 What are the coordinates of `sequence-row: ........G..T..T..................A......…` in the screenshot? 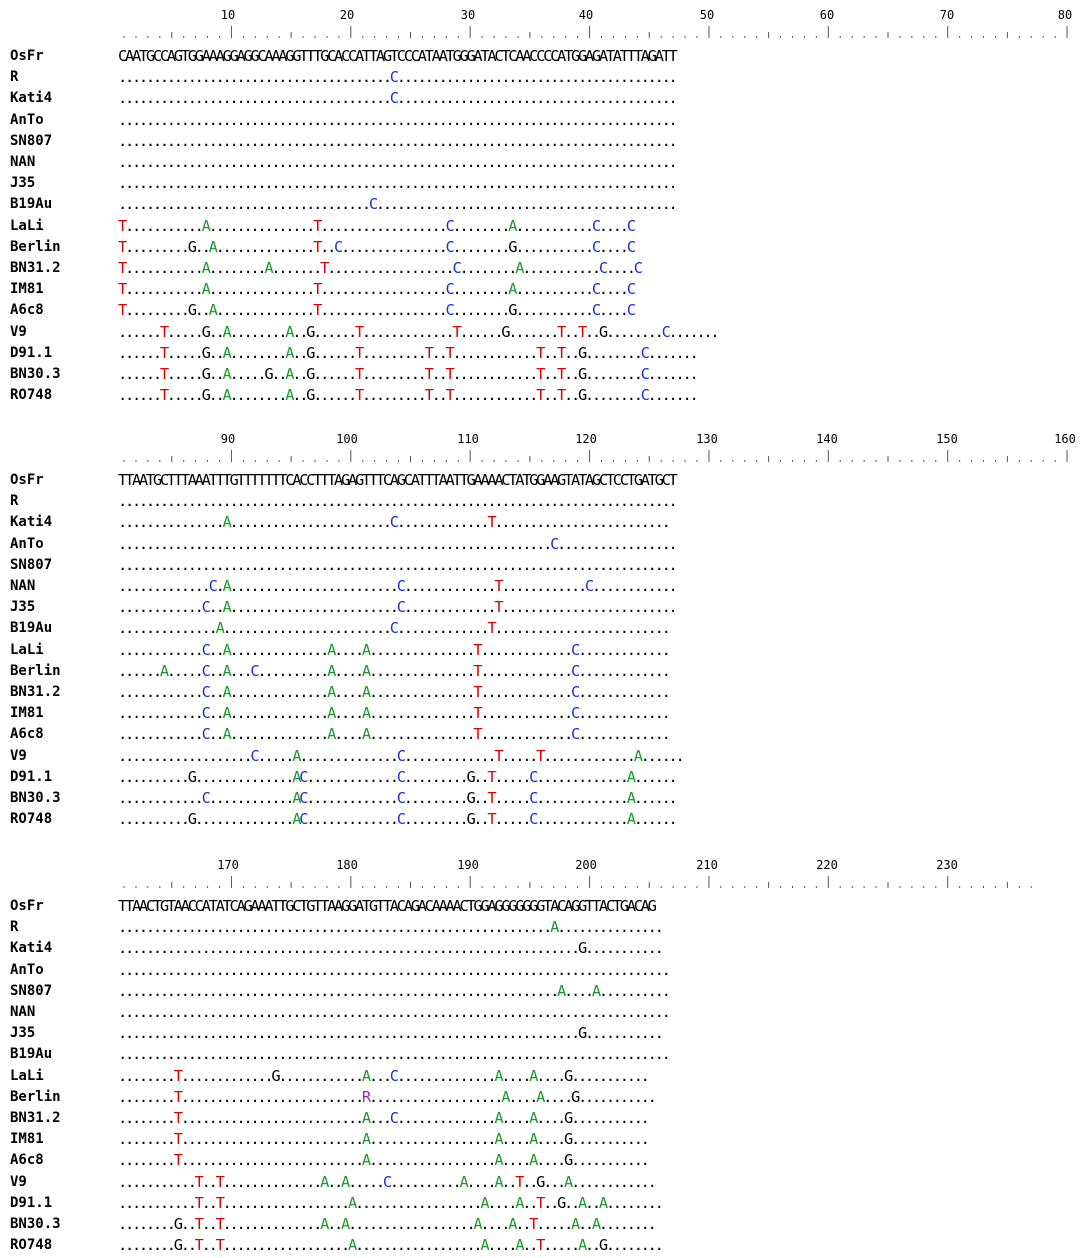 It's located at (391, 1245).